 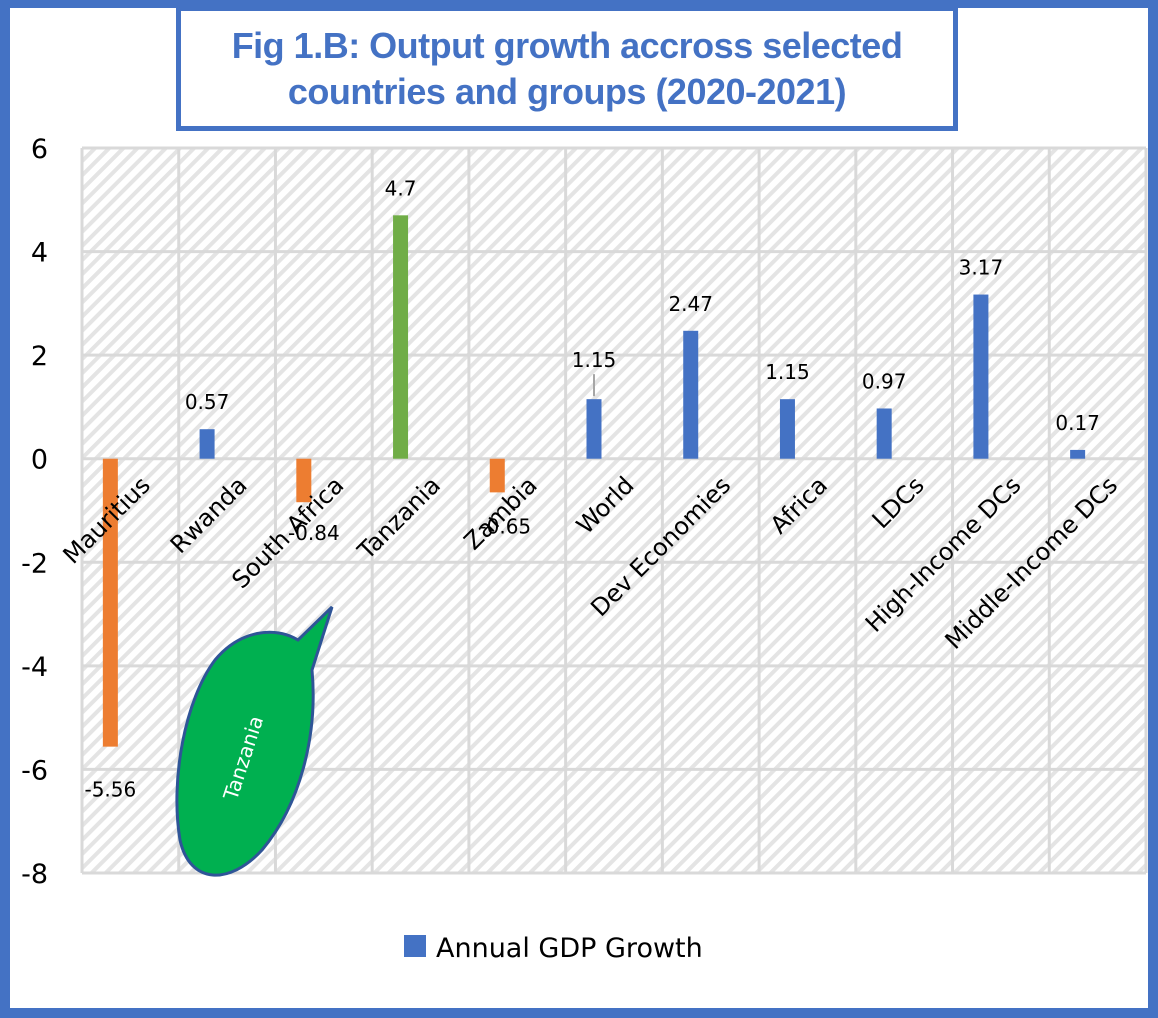 I want to click on data-label: -5.56, so click(x=110, y=790).